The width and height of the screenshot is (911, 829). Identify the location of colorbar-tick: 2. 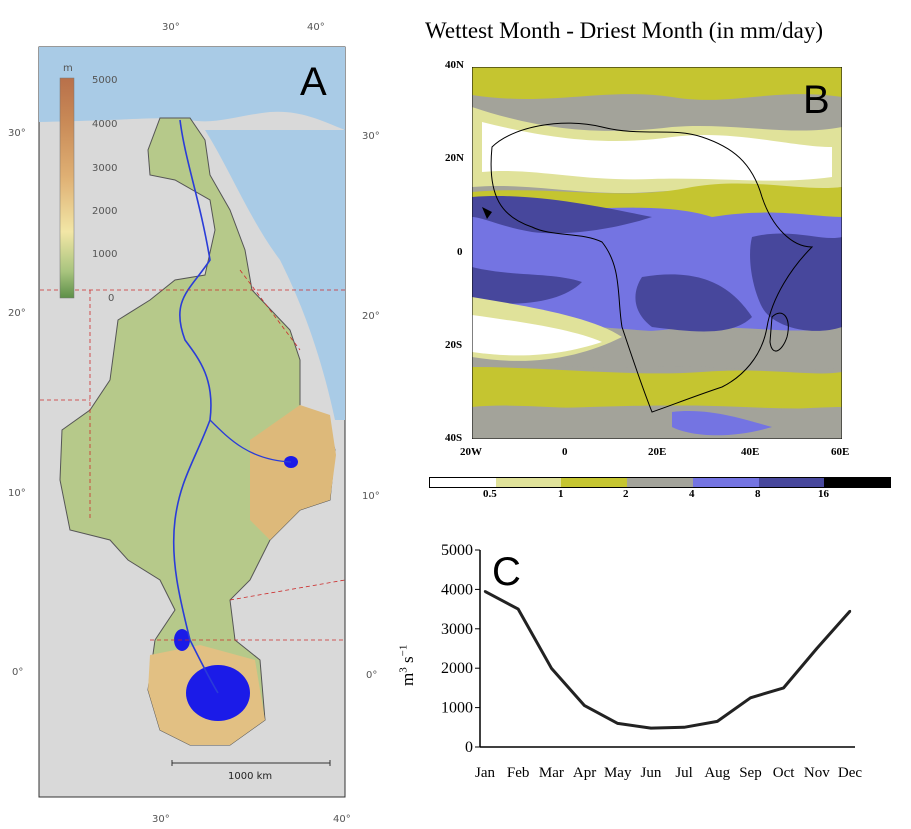
(626, 494).